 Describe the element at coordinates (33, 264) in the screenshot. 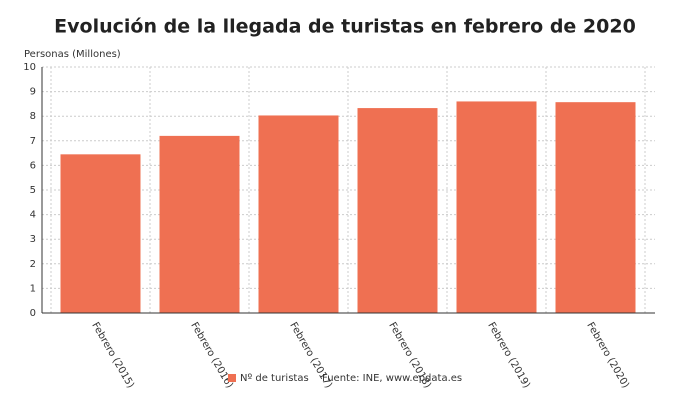

I see `y-tick-label: 2` at that location.